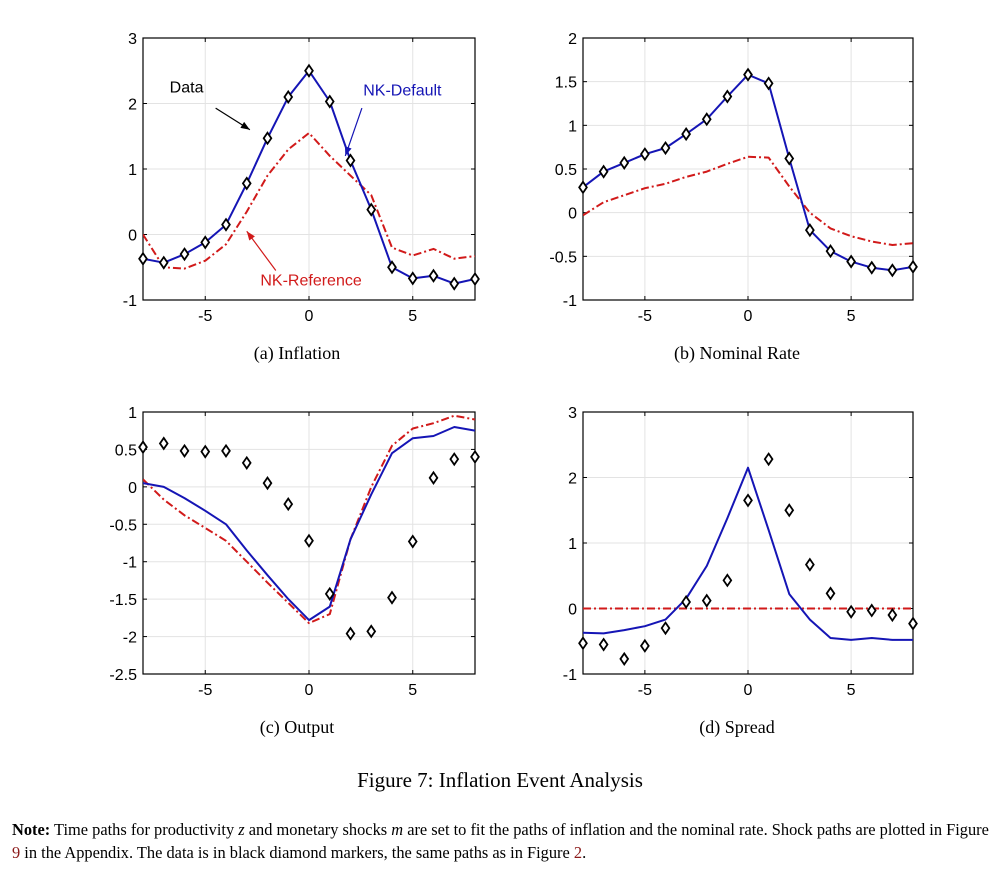 This screenshot has width=1000, height=872. Describe the element at coordinates (500, 780) in the screenshot. I see `figure-title: Figure 7: Inflation Event Analysis` at that location.